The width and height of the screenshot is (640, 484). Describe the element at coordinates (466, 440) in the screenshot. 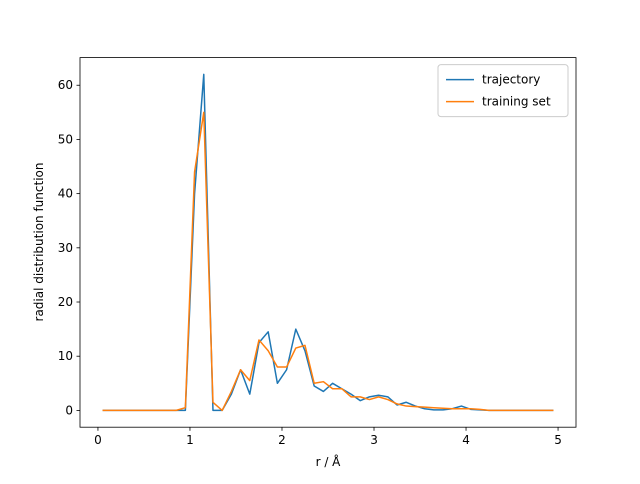

I see `x-tick-label: 4` at that location.